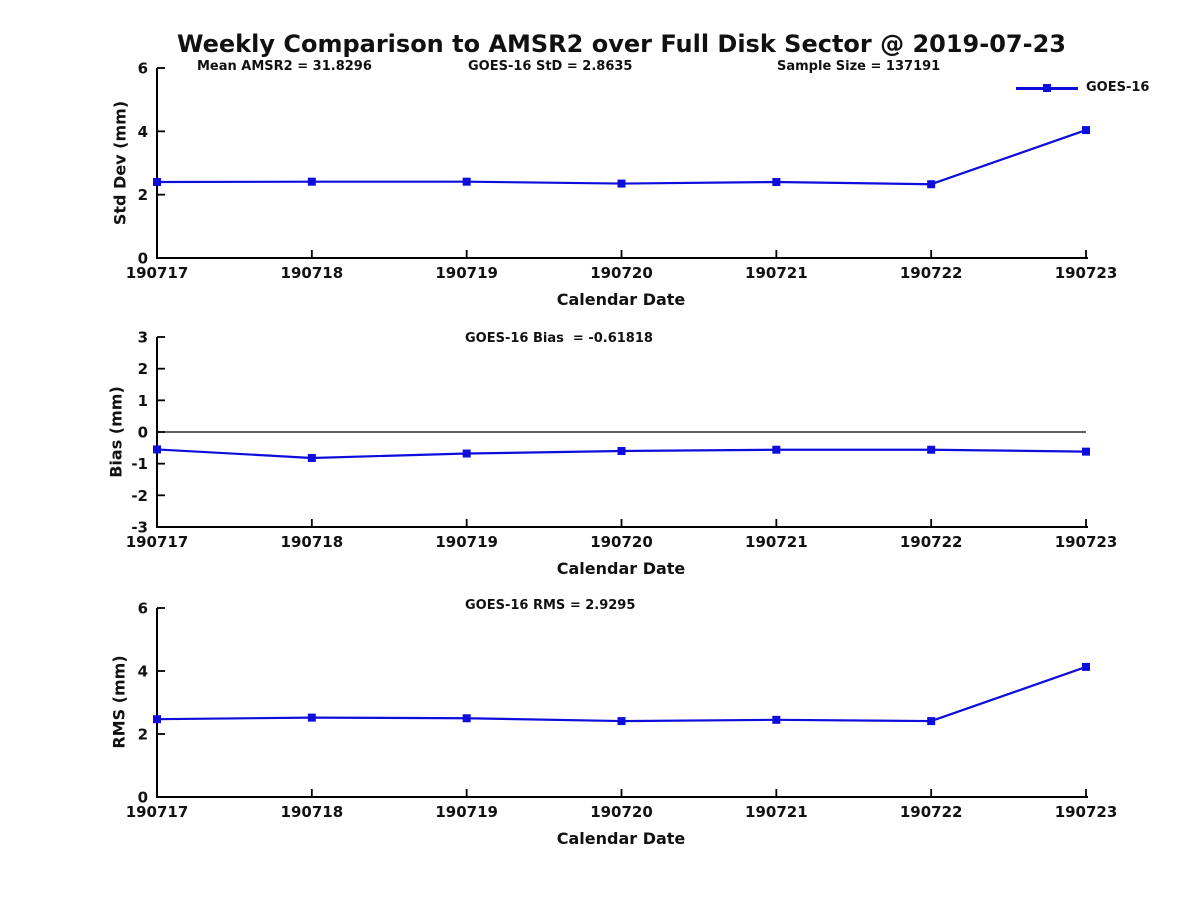  I want to click on annotation-goes16-bias: GOES-16 Bias = -0.61818, so click(559, 338).